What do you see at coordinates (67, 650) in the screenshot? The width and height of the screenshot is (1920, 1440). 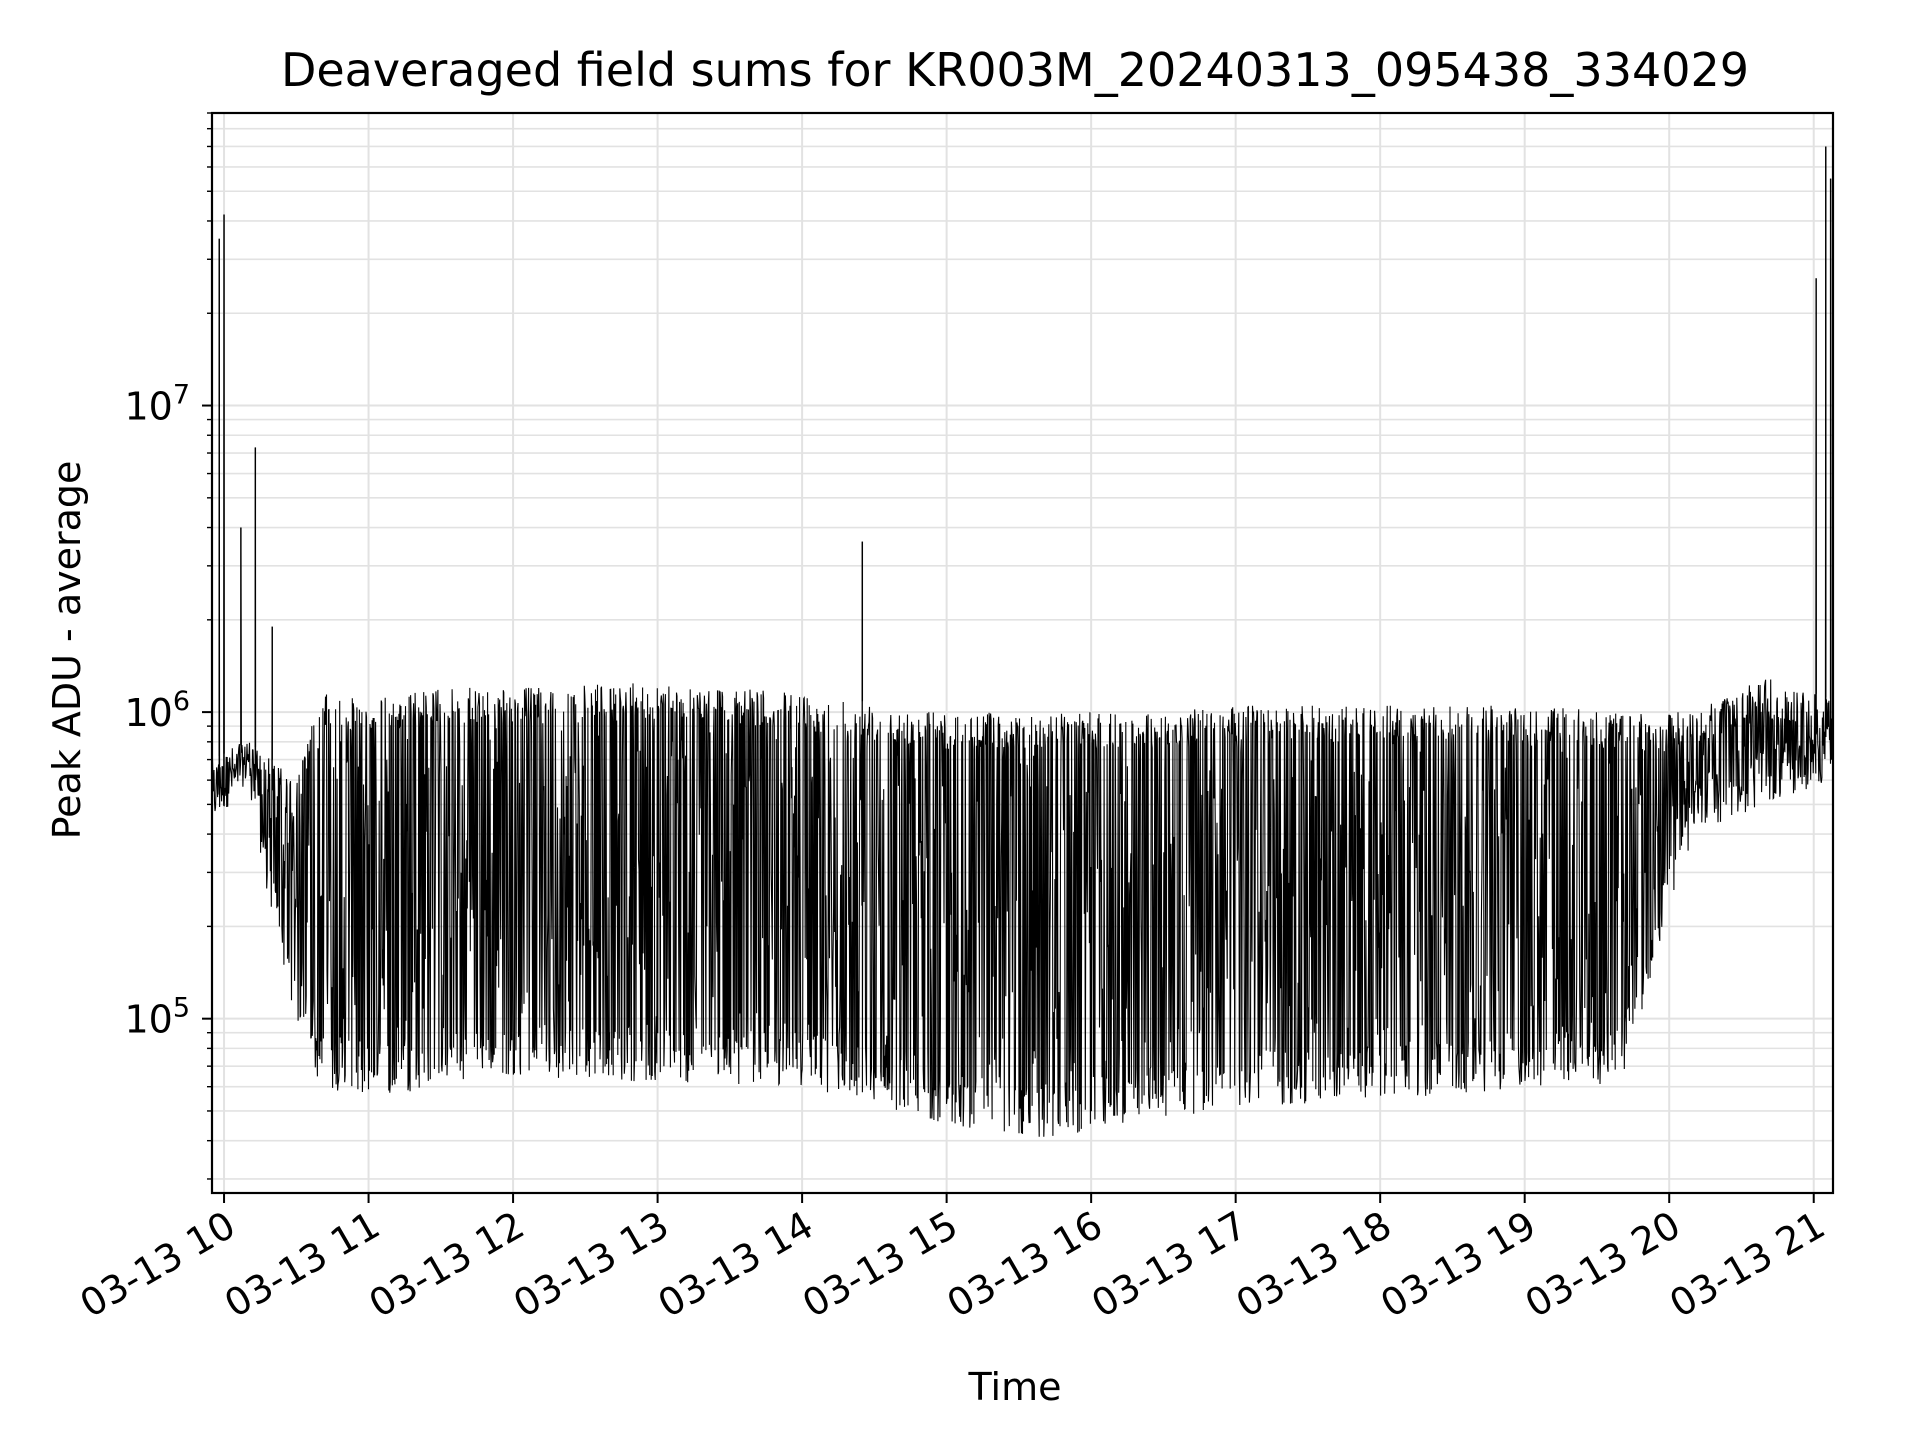 I see `y-axis-label: Peak ADU - average` at bounding box center [67, 650].